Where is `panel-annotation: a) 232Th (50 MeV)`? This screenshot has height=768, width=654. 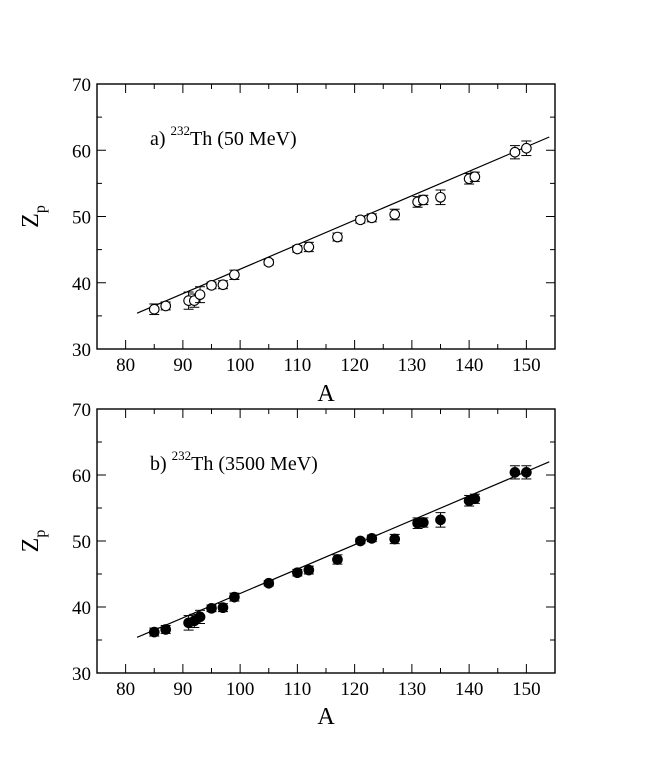 panel-annotation: a) 232Th (50 MeV) is located at coordinates (223, 136).